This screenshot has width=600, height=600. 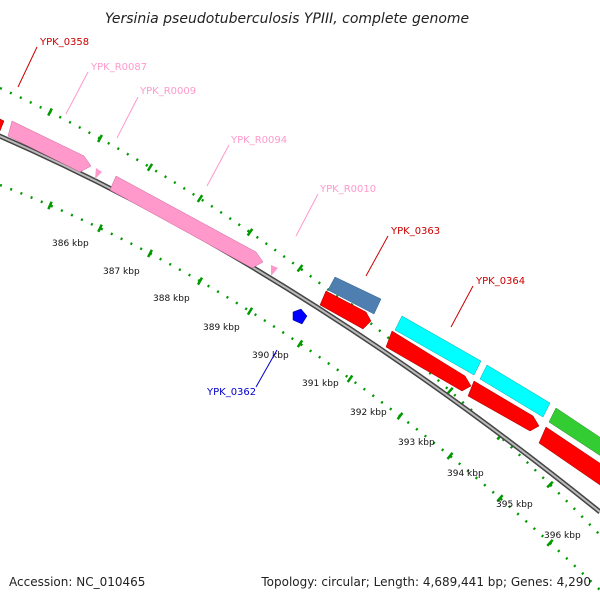 What do you see at coordinates (270, 356) in the screenshot?
I see `tick-label: 390 kbp` at bounding box center [270, 356].